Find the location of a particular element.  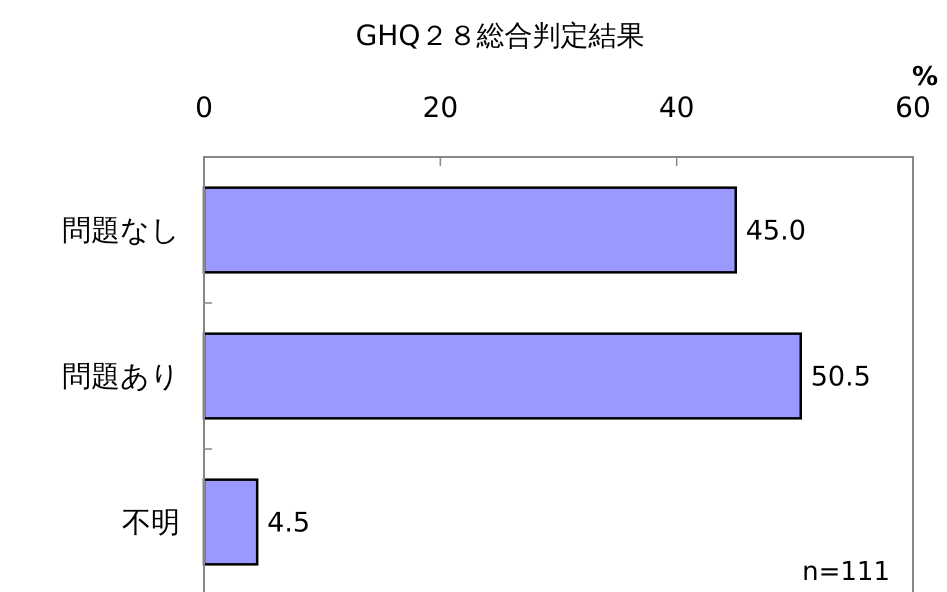

data-label: 45.0 is located at coordinates (776, 230).